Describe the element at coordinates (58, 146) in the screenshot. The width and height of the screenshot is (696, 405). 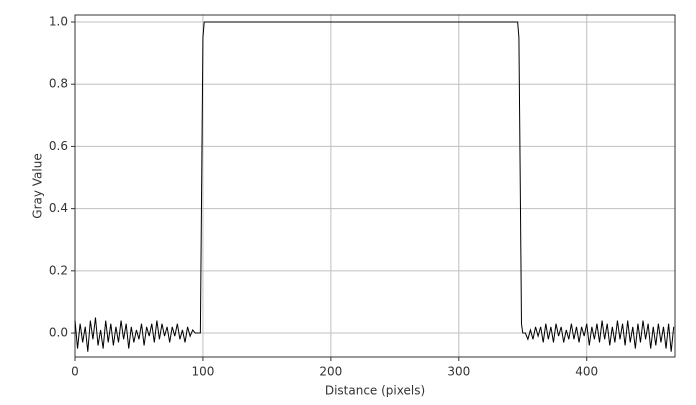
I see `y-tick-label: 0.6` at that location.